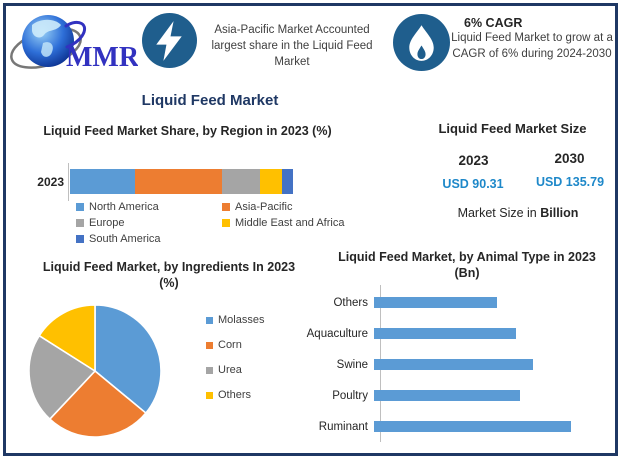 Image resolution: width=621 pixels, height=459 pixels. Describe the element at coordinates (447, 395) in the screenshot. I see `animal-bar-poultry` at that location.